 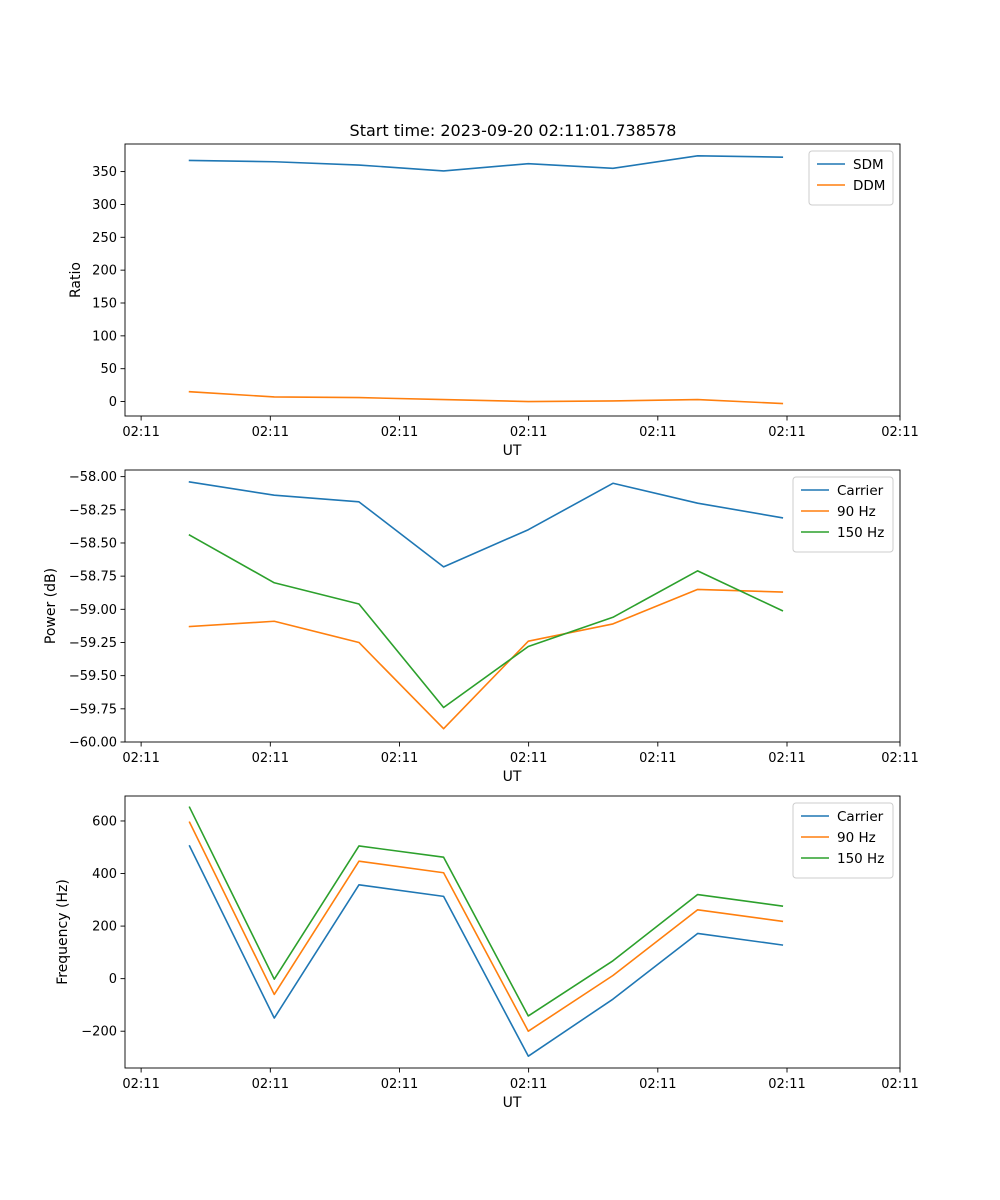 What do you see at coordinates (104, 336) in the screenshot?
I see `ratio-ytick-label: 100` at bounding box center [104, 336].